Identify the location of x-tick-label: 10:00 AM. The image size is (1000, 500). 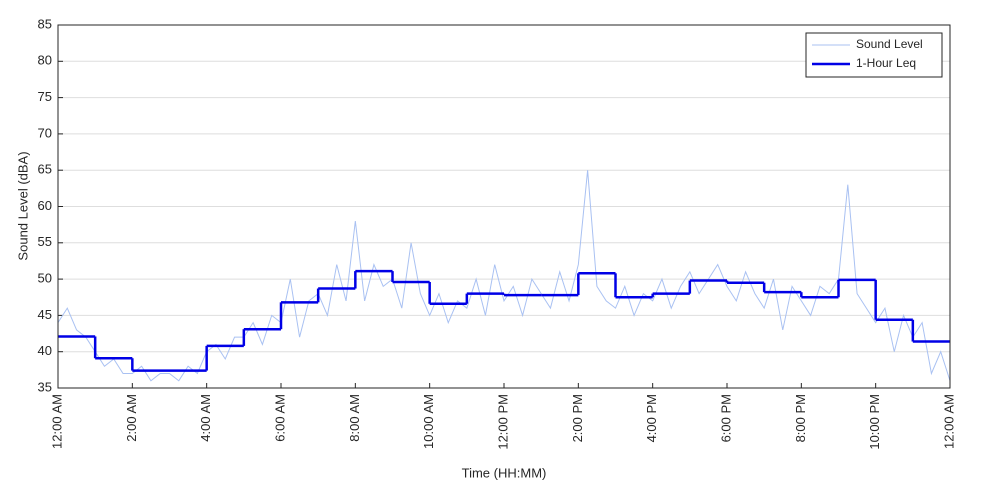
(428, 421).